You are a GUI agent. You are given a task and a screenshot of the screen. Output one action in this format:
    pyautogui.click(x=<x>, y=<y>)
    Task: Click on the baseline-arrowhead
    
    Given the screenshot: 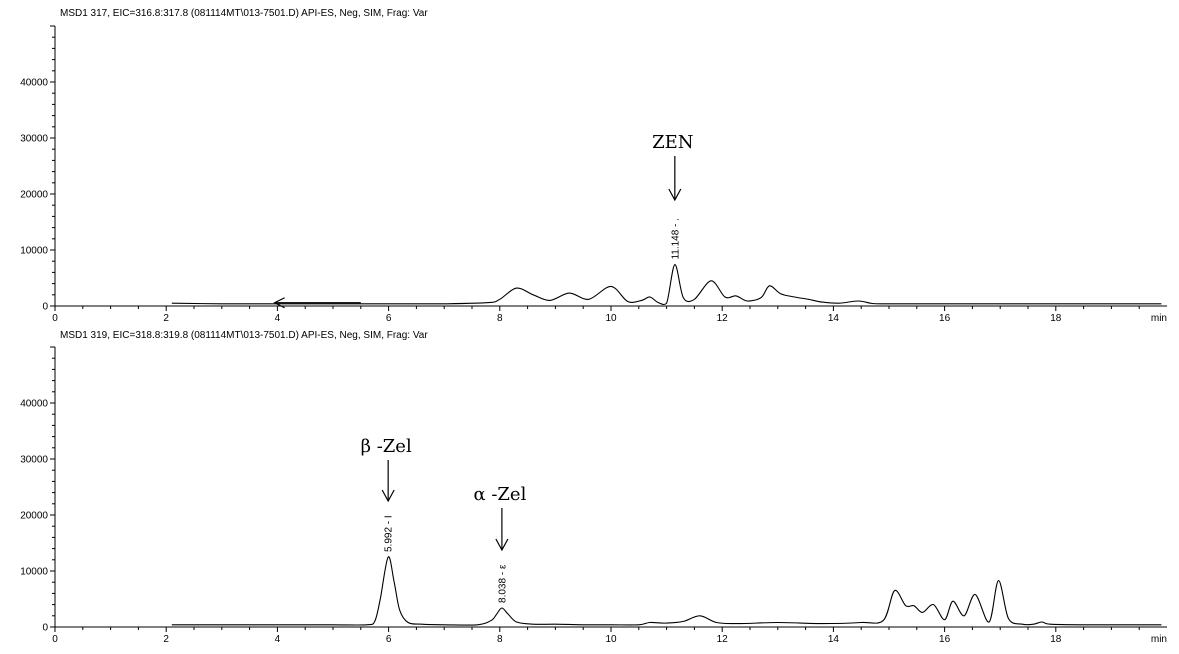 What is the action you would take?
    pyautogui.click(x=279, y=303)
    